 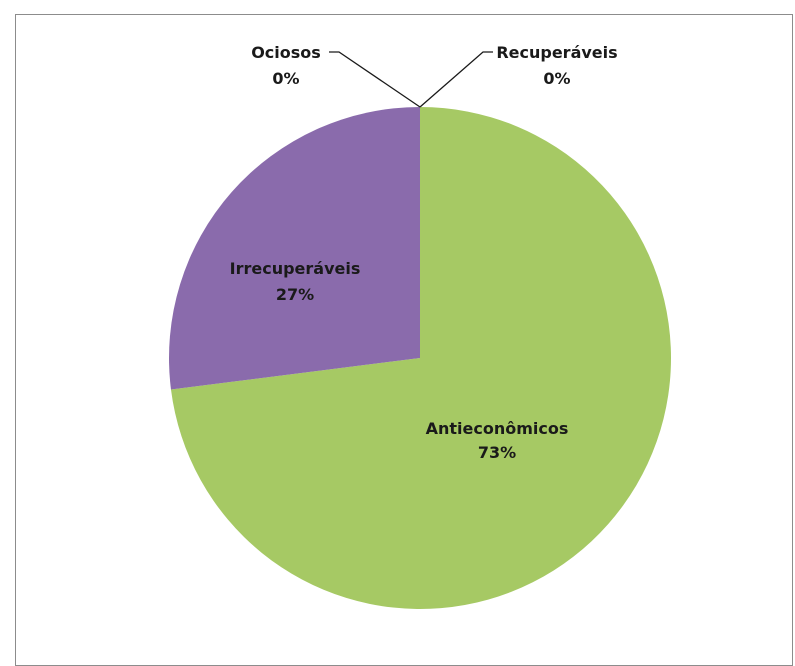 What do you see at coordinates (497, 428) in the screenshot?
I see `slice-label-antieconomicos-name: Antieconômicos` at bounding box center [497, 428].